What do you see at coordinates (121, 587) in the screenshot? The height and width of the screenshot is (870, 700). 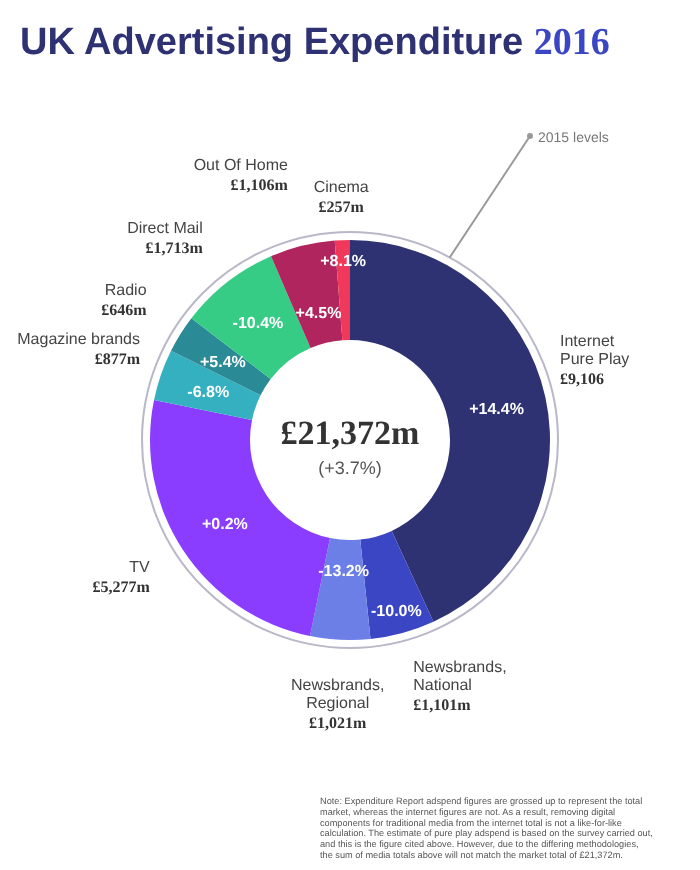 I see `data-label: £5,277m` at bounding box center [121, 587].